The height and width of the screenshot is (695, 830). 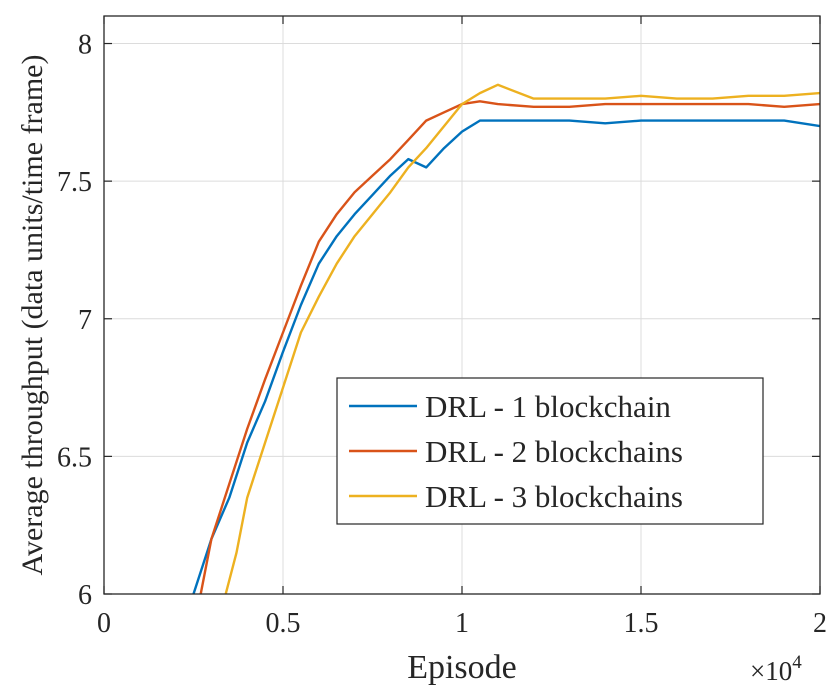 I want to click on x-tick-label: 1, so click(x=462, y=623).